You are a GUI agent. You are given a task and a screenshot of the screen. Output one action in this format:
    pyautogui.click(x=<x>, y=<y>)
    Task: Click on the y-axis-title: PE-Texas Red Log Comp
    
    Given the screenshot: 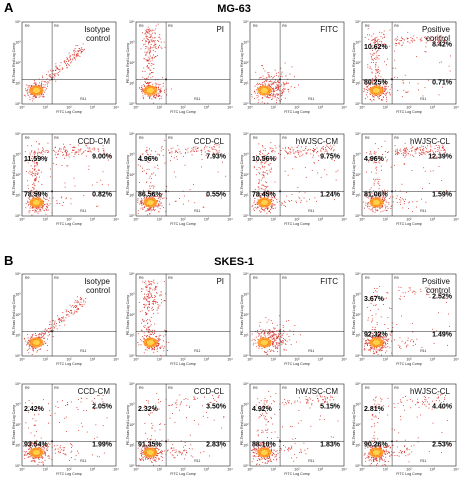 What is the action you would take?
    pyautogui.click(x=14, y=315)
    